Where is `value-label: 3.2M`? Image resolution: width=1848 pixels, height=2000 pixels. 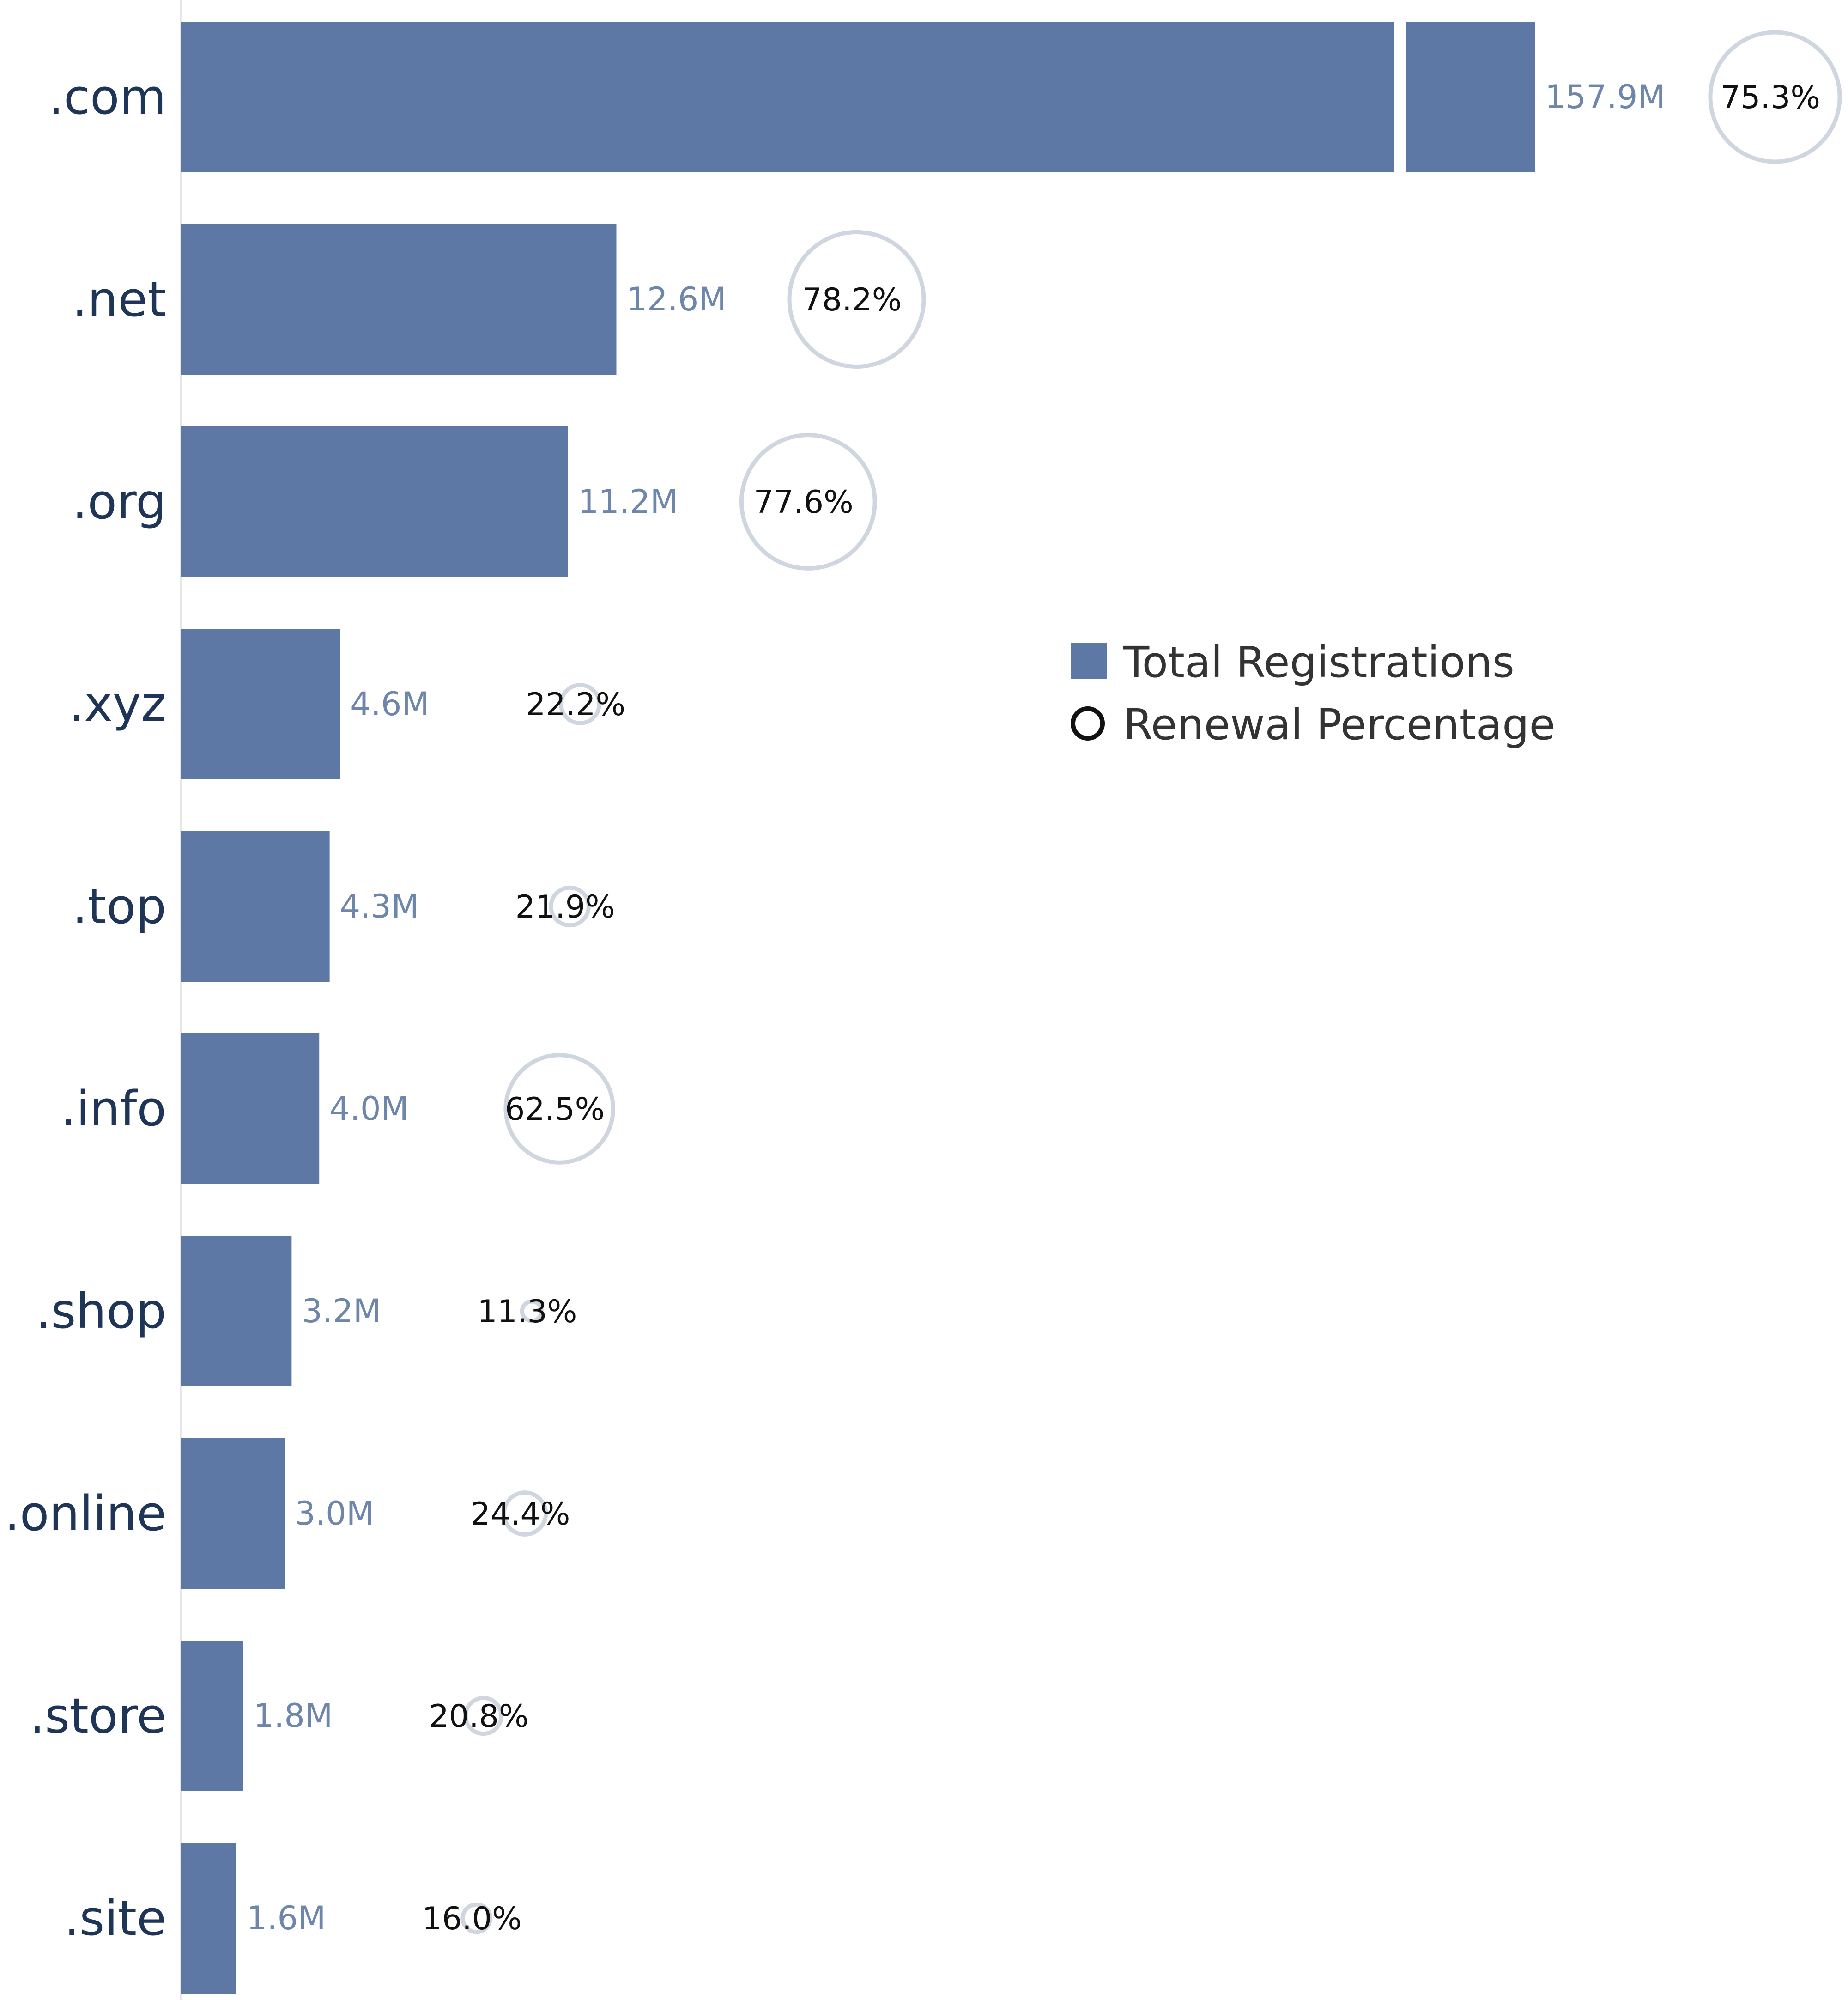 value-label: 3.2M is located at coordinates (341, 1311).